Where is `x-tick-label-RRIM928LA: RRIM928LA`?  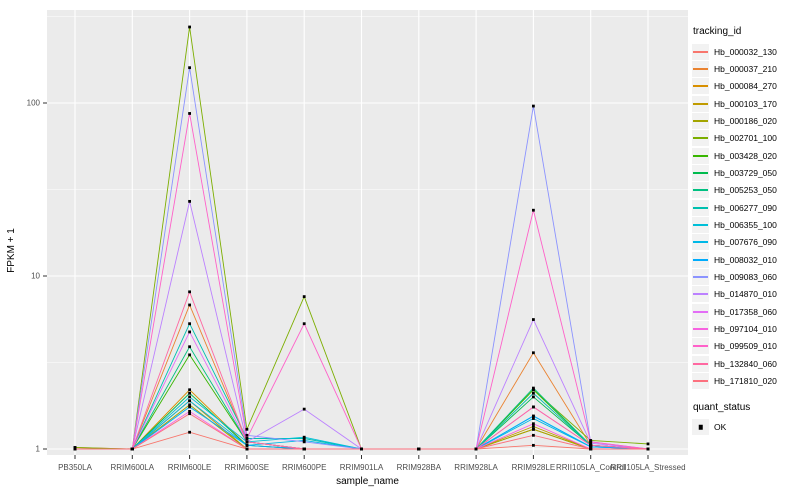
x-tick-label-RRIM928LA: RRIM928LA is located at coordinates (476, 467).